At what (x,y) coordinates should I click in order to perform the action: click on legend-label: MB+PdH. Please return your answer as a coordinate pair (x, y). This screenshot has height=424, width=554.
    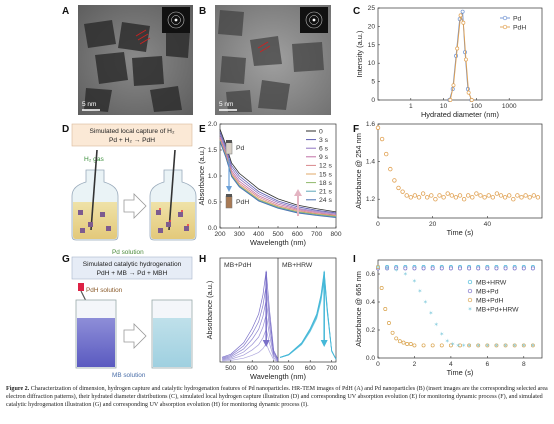
    Looking at the image, I should click on (489, 301).